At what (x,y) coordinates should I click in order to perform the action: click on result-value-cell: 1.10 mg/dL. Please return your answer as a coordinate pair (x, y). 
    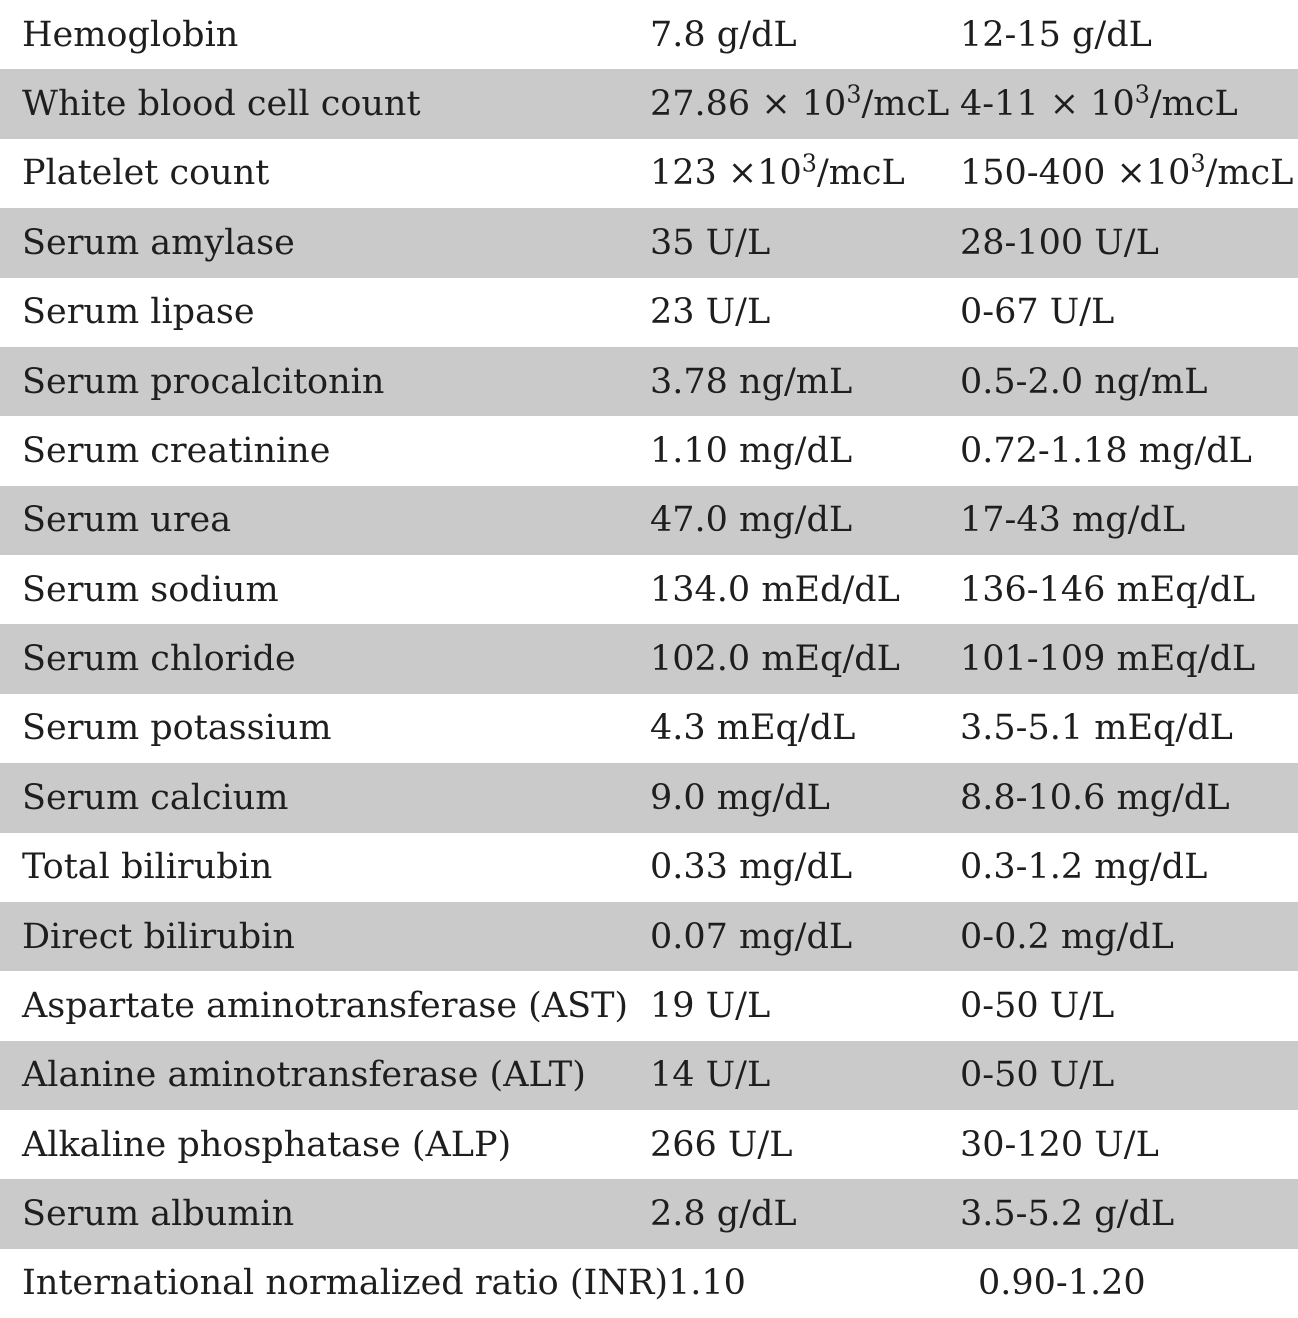
    Looking at the image, I should click on (751, 450).